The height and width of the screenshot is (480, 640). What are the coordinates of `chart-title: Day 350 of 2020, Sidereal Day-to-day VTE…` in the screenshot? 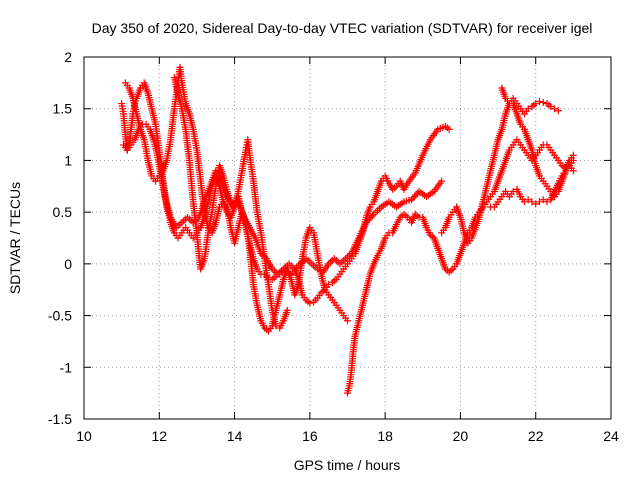 It's located at (342, 28).